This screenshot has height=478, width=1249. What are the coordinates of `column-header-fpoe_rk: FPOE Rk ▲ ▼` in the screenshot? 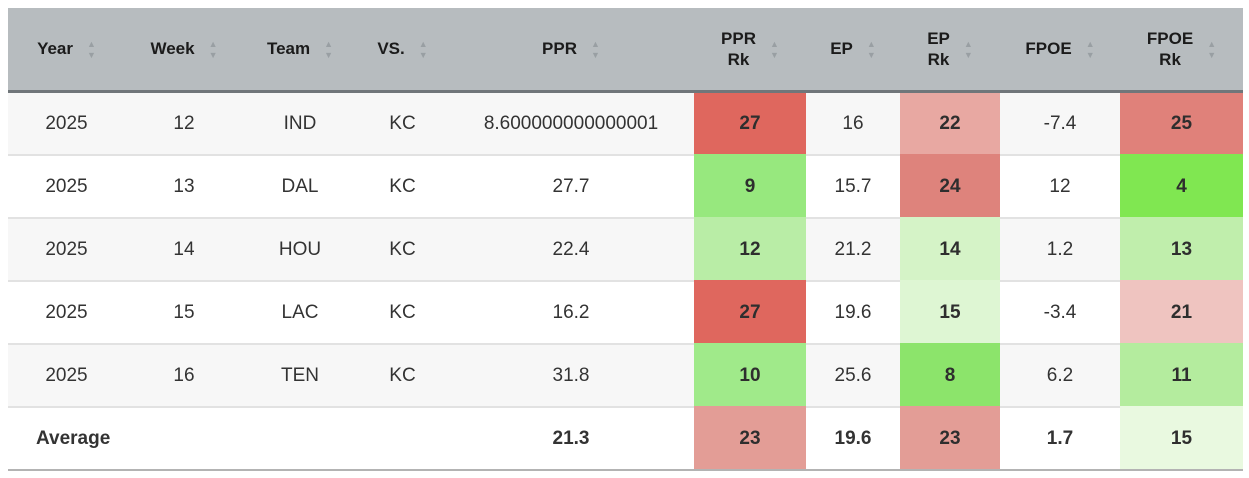 It's located at (1181, 50).